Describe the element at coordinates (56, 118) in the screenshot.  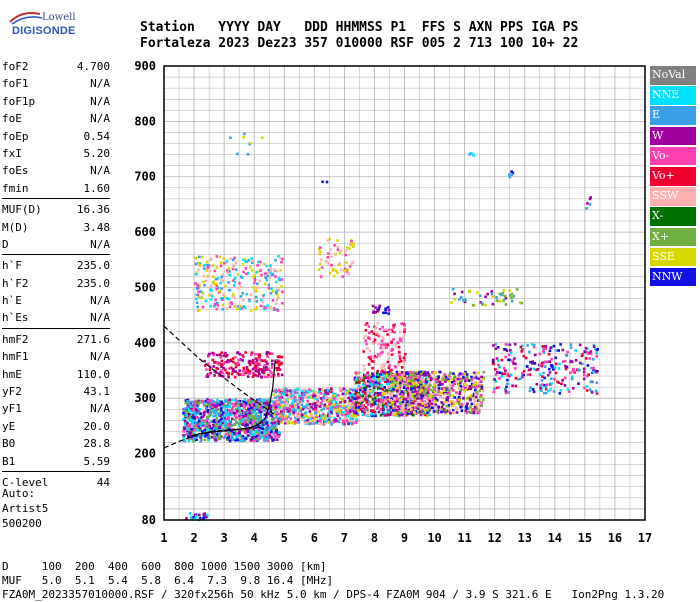
I see `param-row: foE N/A` at that location.